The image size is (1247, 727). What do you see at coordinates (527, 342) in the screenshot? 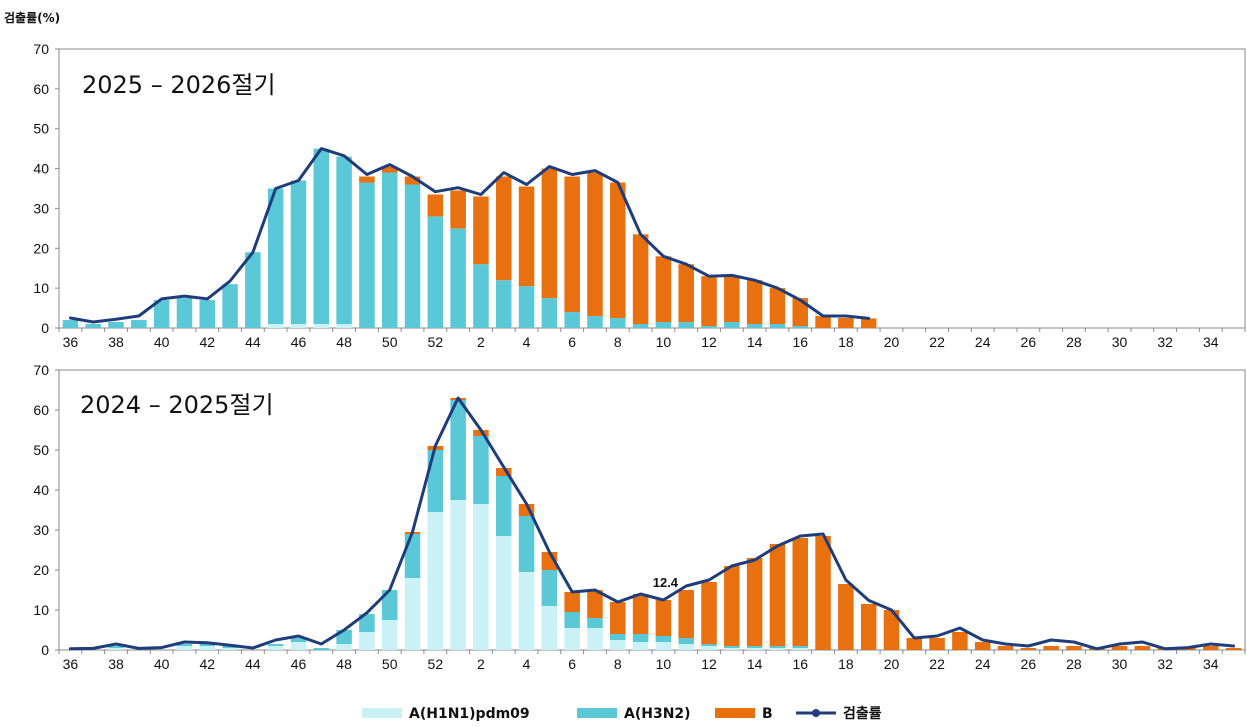
I see `x-tick-label: 4` at bounding box center [527, 342].